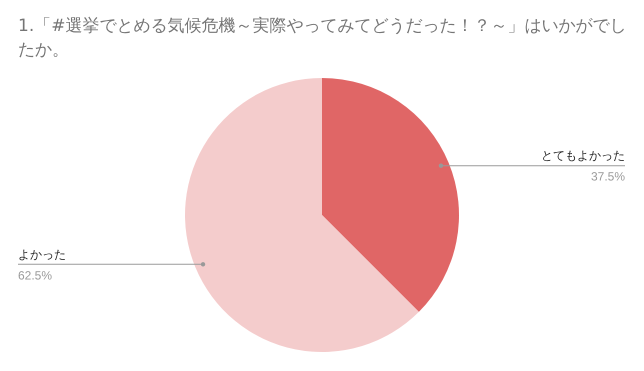  What do you see at coordinates (42, 254) in the screenshot?
I see `slice-label: よかった` at bounding box center [42, 254].